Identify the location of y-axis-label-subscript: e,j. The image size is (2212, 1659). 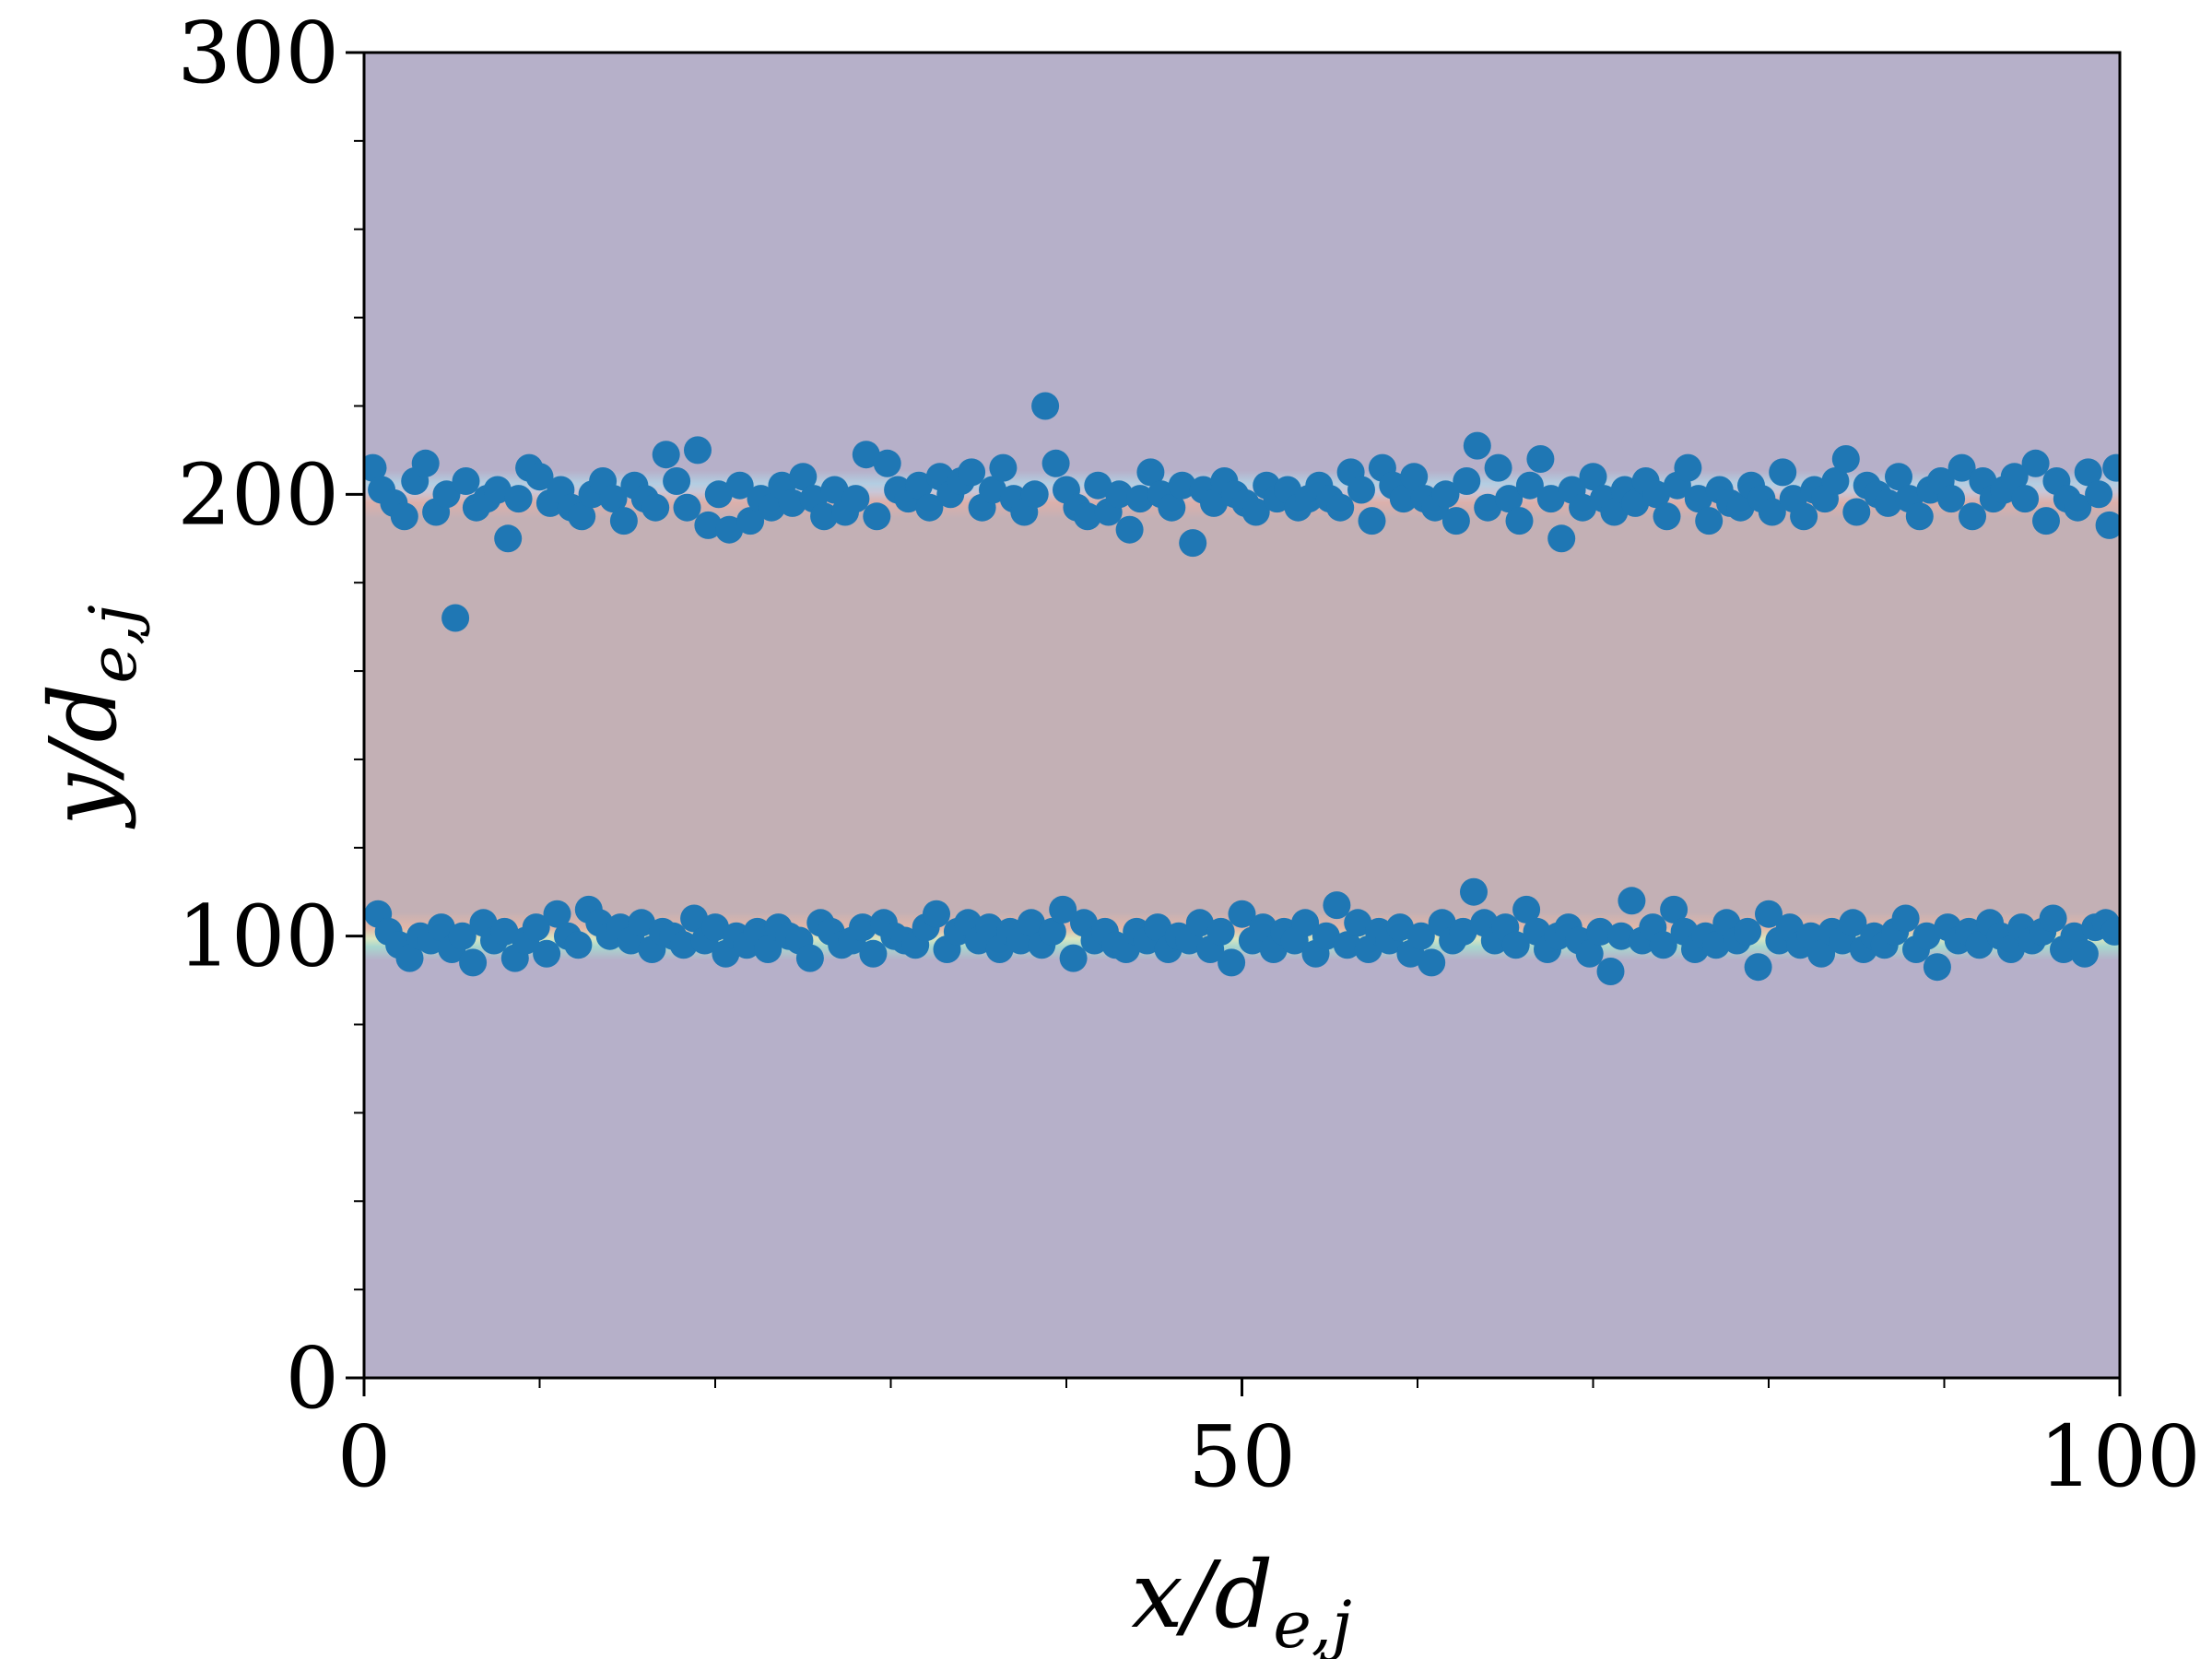
(113, 644).